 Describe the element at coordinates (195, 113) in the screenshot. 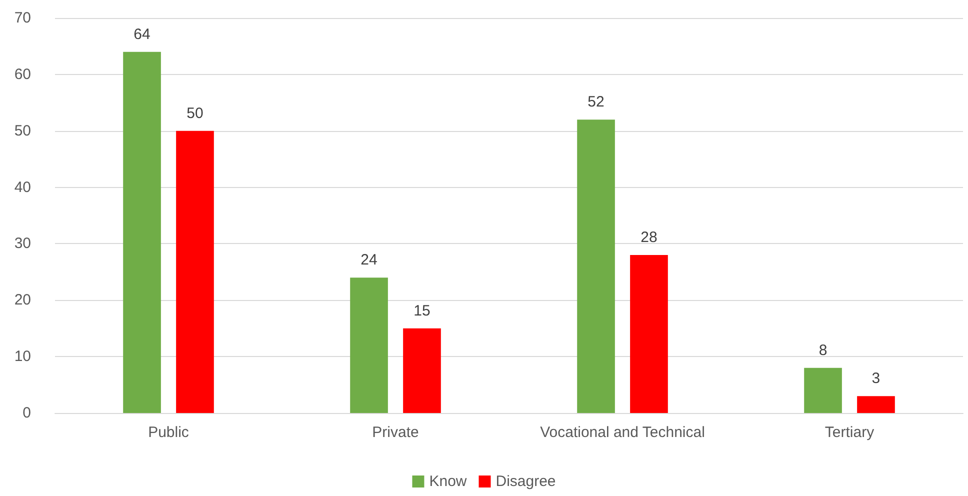

I see `data-label: 50` at that location.